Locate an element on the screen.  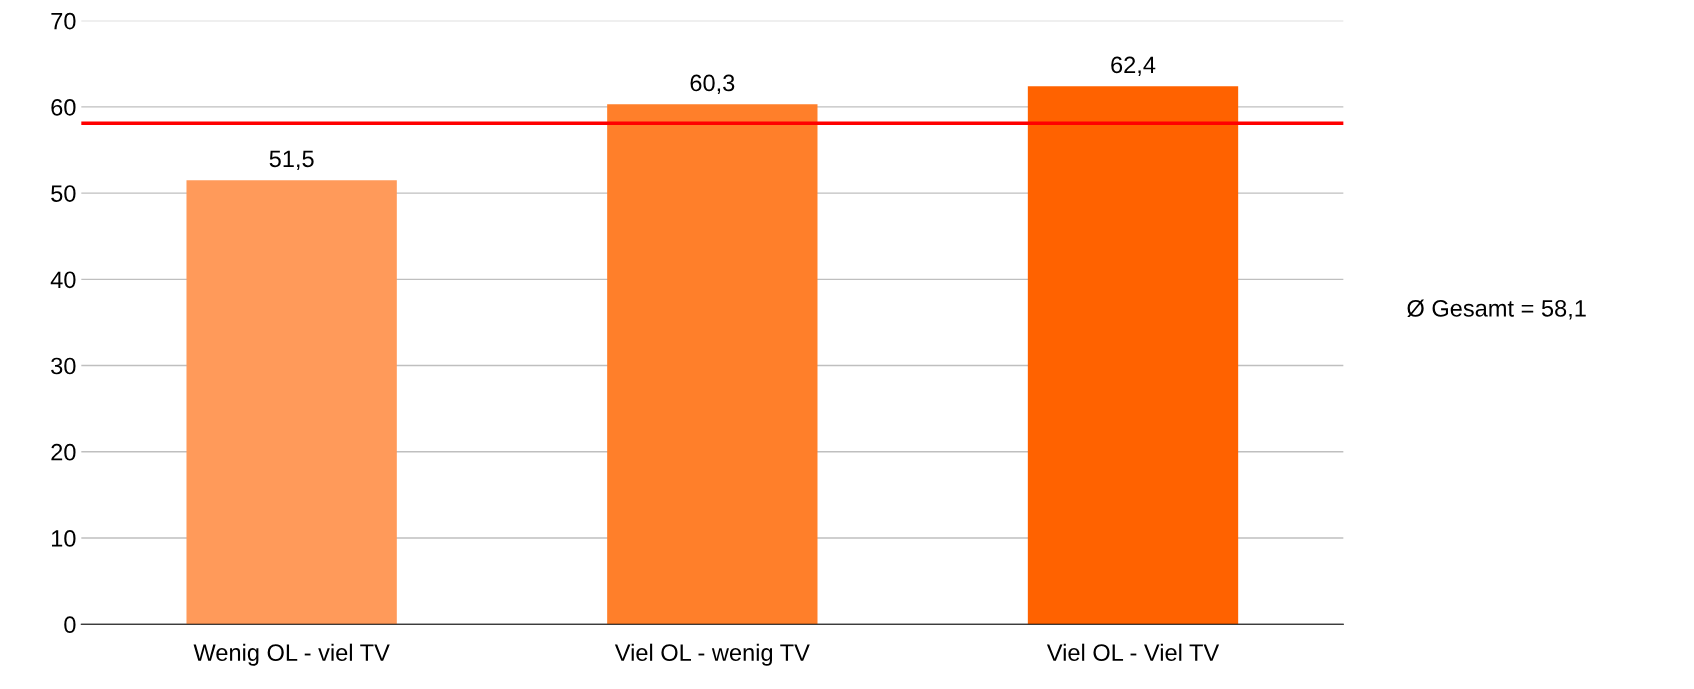
x-tick-label: Viel OL - Viel TV is located at coordinates (1133, 652).